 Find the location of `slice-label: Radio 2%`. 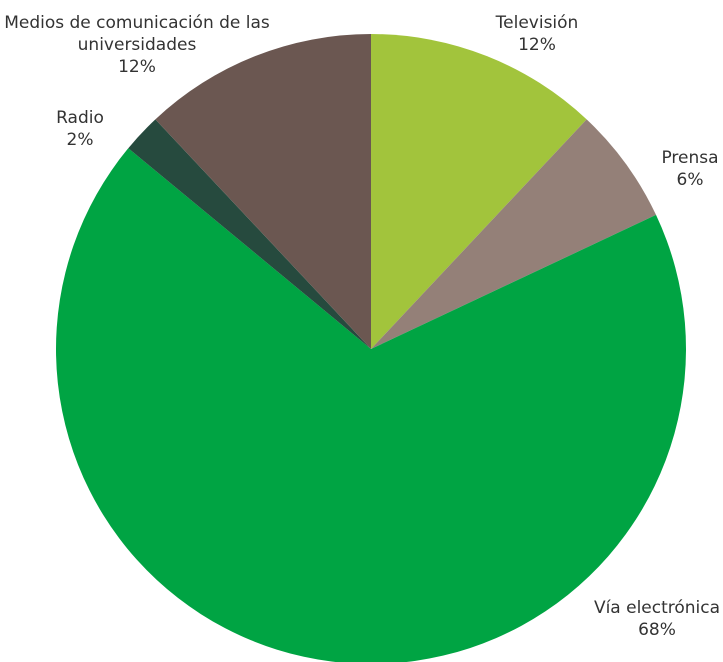

slice-label: Radio 2% is located at coordinates (80, 129).